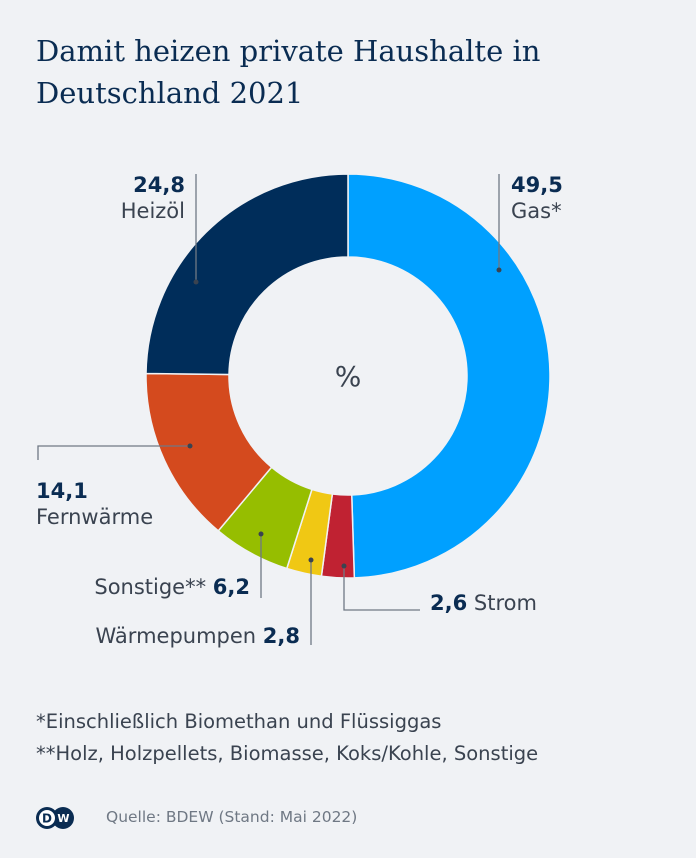 Image resolution: width=696 pixels, height=858 pixels. Describe the element at coordinates (449, 603) in the screenshot. I see `value-strom: 2,6` at that location.